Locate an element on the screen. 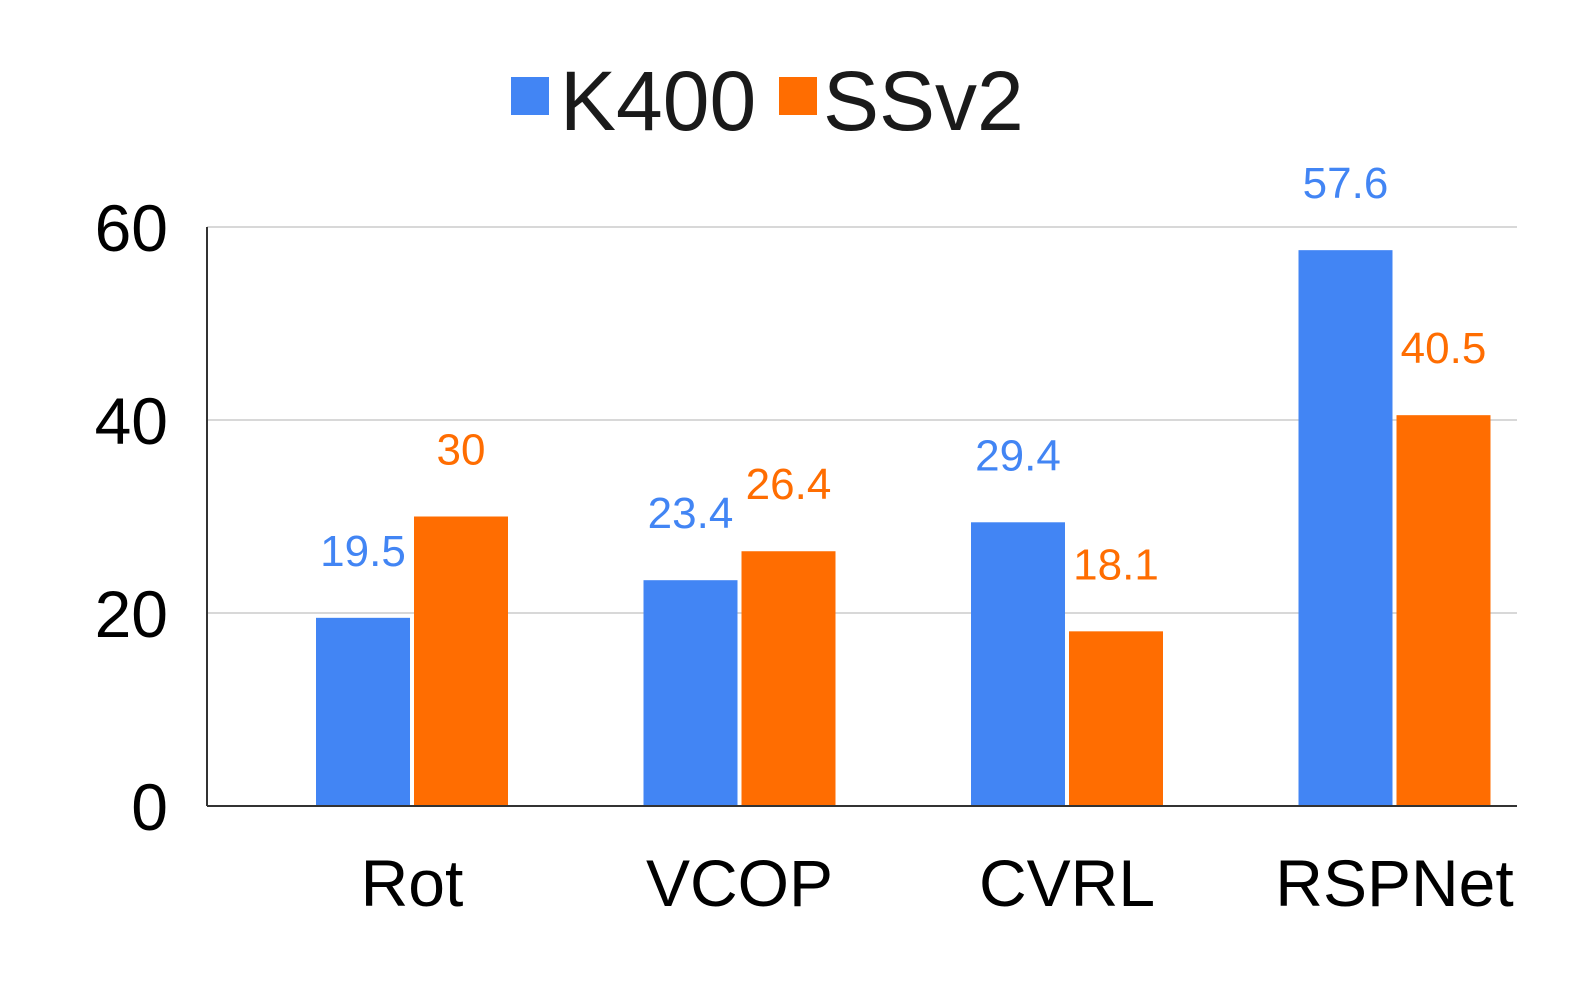  legend-label-k400: K400 is located at coordinates (658, 101).